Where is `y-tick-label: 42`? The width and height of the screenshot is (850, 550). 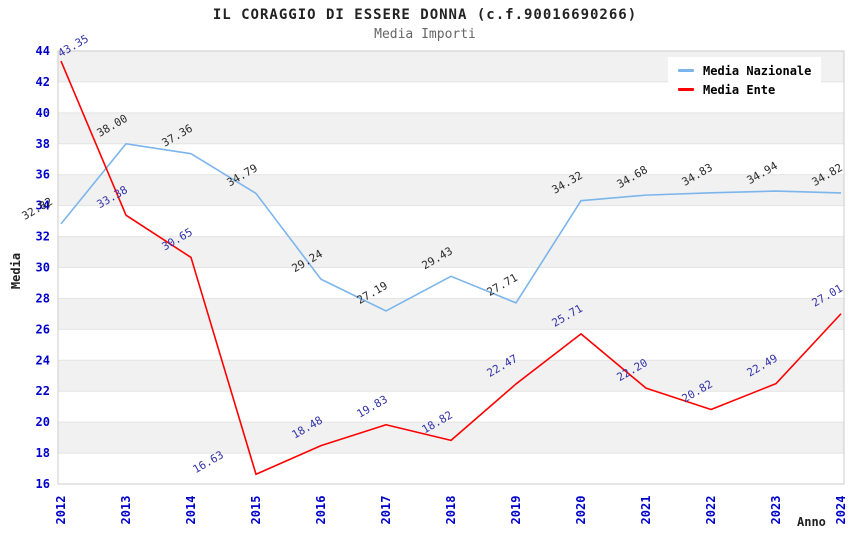 y-tick-label: 42 is located at coordinates (43, 82).